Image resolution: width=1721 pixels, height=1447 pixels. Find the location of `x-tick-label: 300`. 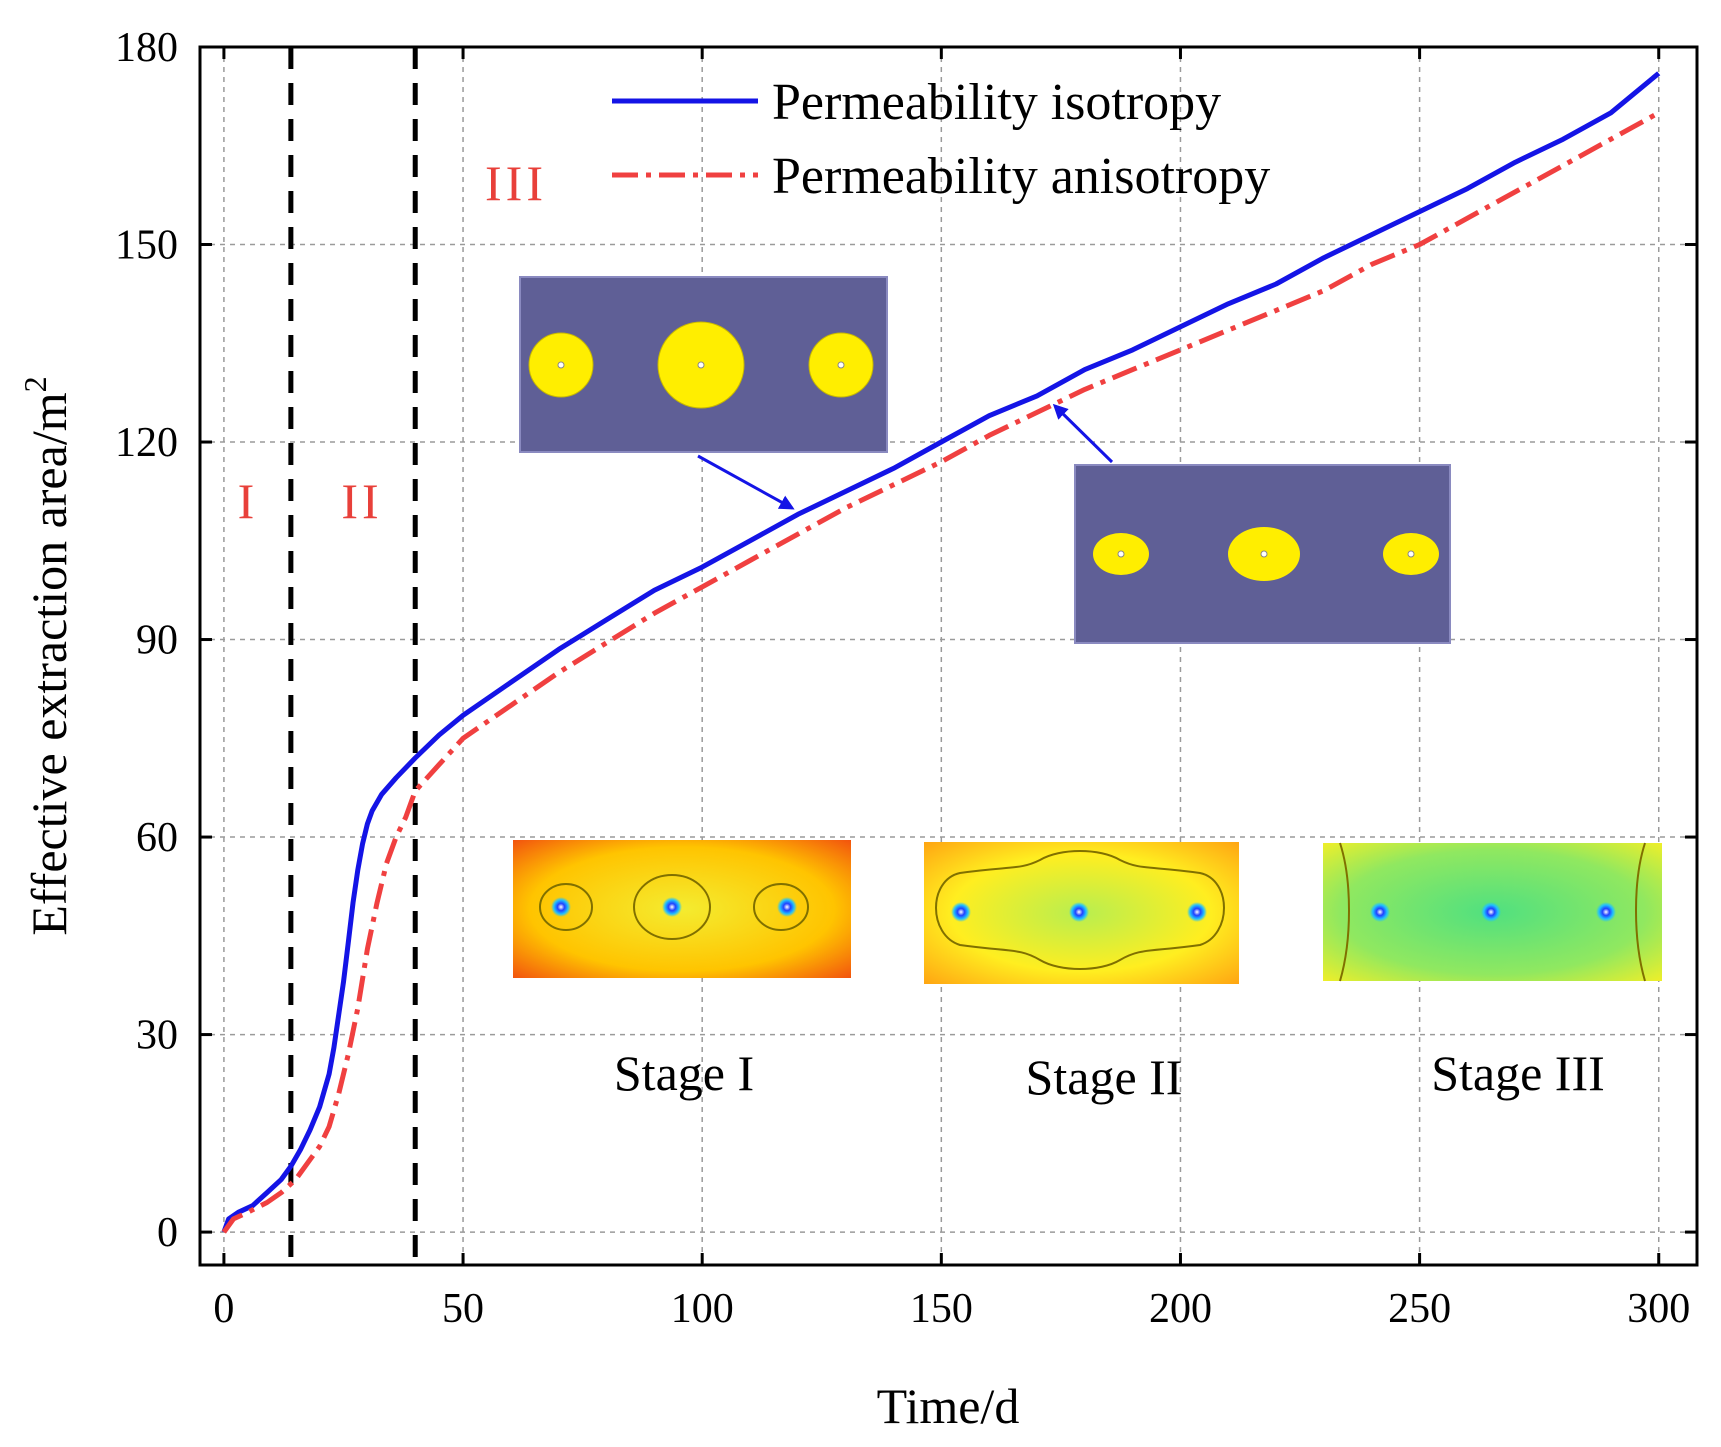

x-tick-label: 300 is located at coordinates (1658, 1309).